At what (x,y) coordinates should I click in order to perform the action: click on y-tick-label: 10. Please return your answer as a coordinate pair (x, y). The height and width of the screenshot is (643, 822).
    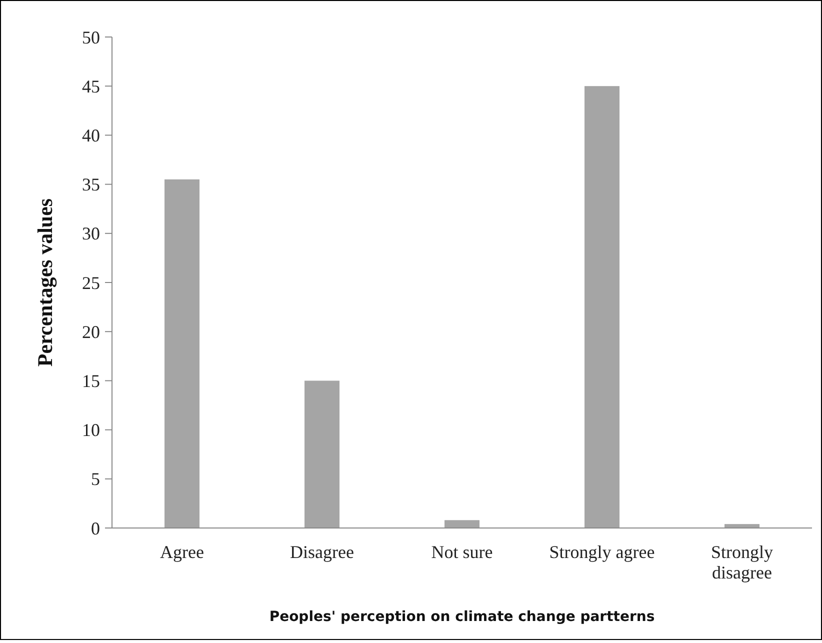
    Looking at the image, I should click on (91, 430).